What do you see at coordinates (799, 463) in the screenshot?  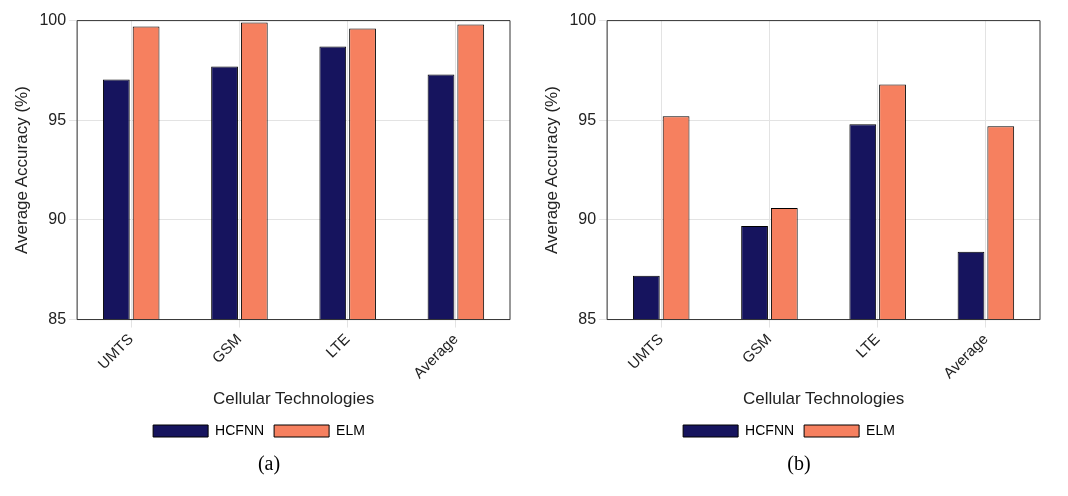 I see `text: (b)` at bounding box center [799, 463].